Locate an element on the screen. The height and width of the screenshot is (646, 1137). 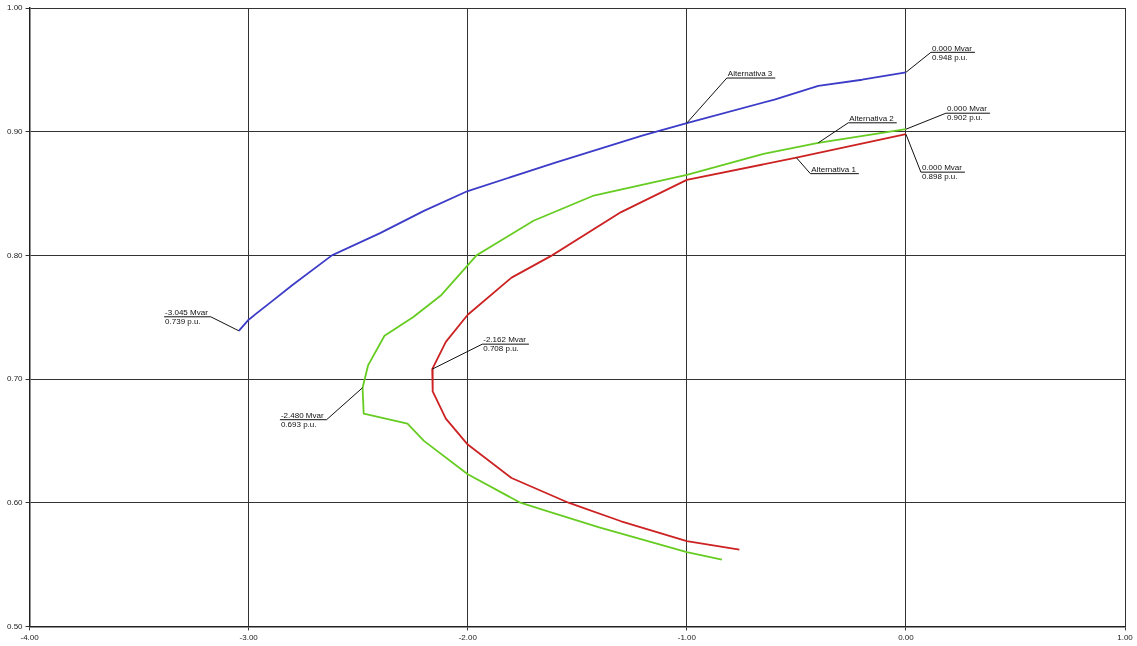
annotation: -3.045 Mvar 0.739 p.u. is located at coordinates (187, 317).